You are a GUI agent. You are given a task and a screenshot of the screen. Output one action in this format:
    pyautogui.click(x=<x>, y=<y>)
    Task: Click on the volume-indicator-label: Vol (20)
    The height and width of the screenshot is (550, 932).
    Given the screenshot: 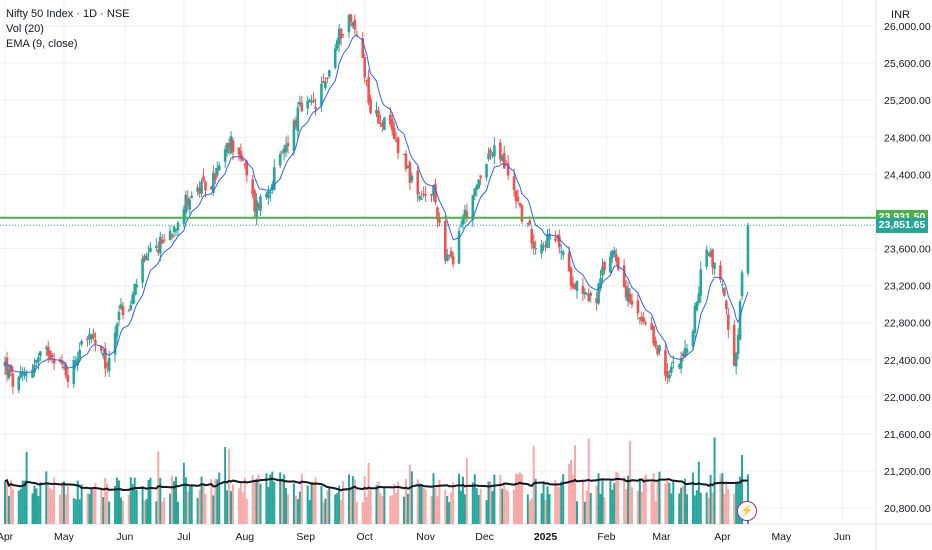 What is the action you would take?
    pyautogui.click(x=25, y=29)
    